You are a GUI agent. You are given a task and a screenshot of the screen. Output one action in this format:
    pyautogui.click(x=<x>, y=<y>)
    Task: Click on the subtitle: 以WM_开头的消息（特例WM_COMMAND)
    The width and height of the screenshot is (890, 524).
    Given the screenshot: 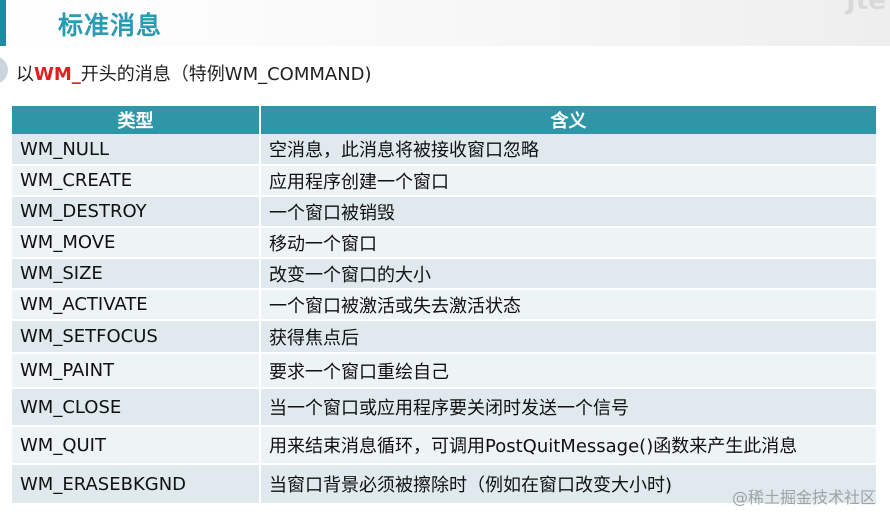 What is the action you would take?
    pyautogui.click(x=194, y=73)
    